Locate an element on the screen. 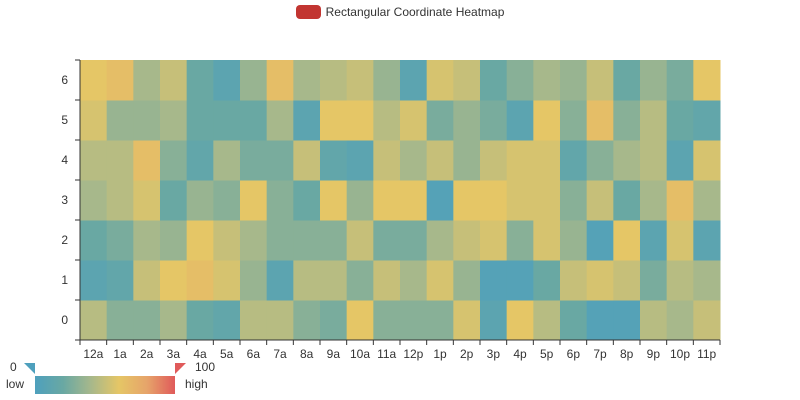 Image resolution: width=800 pixels, height=400 pixels. visual-map-high-label: high is located at coordinates (196, 384).